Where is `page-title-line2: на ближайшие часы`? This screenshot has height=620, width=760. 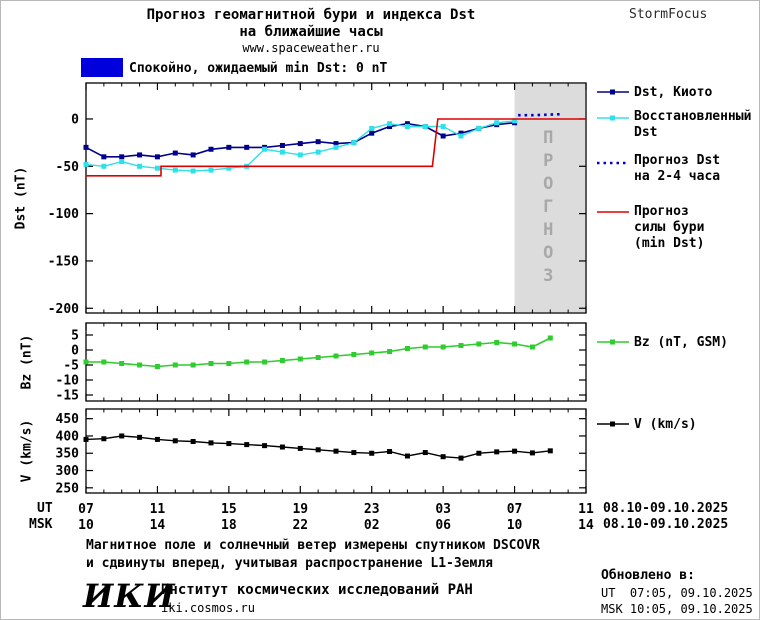 page-title-line2: на ближайшие часы is located at coordinates (311, 32).